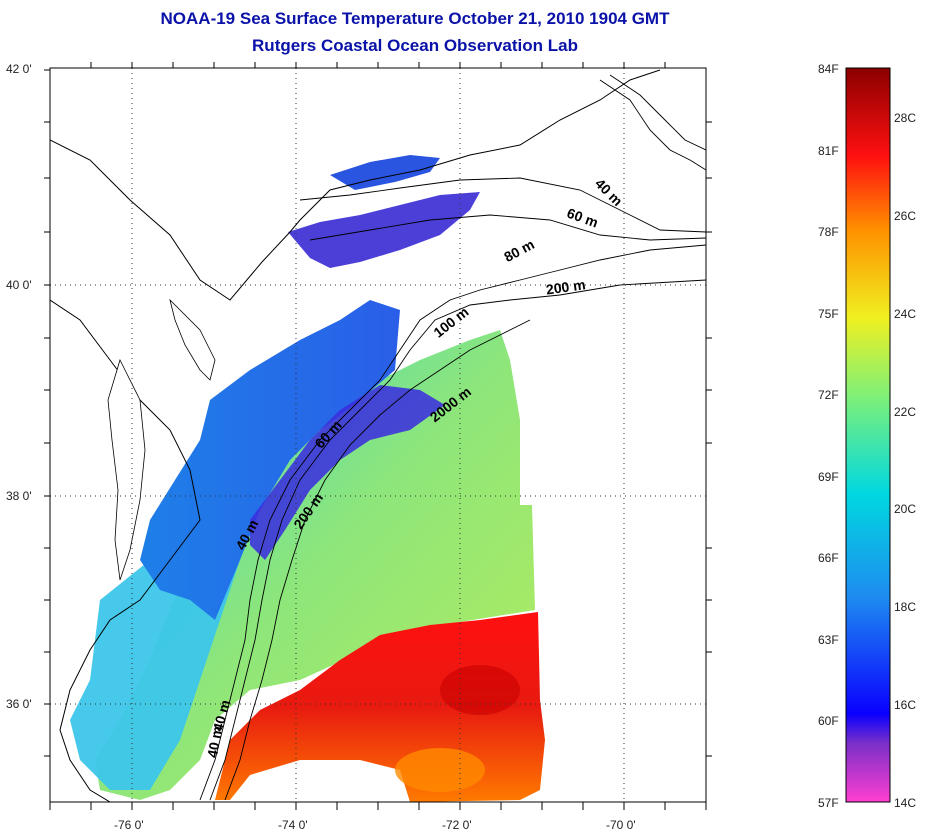 This screenshot has height=832, width=928. What do you see at coordinates (293, 825) in the screenshot?
I see `lon-label: -74 0'` at bounding box center [293, 825].